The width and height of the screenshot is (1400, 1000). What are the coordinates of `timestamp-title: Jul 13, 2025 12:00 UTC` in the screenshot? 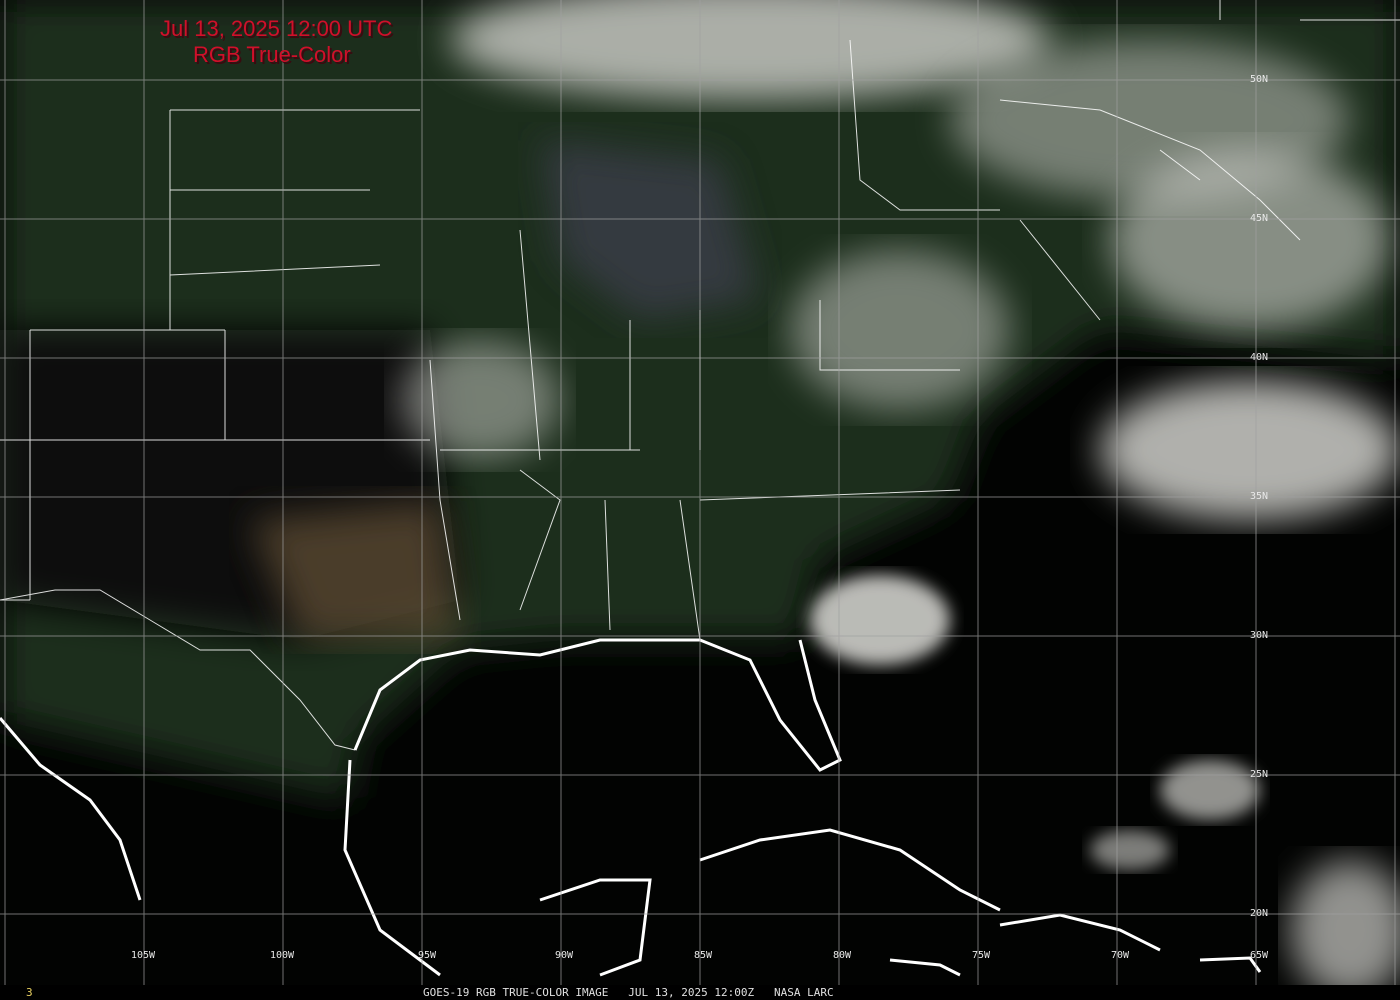 It's located at (276, 28).